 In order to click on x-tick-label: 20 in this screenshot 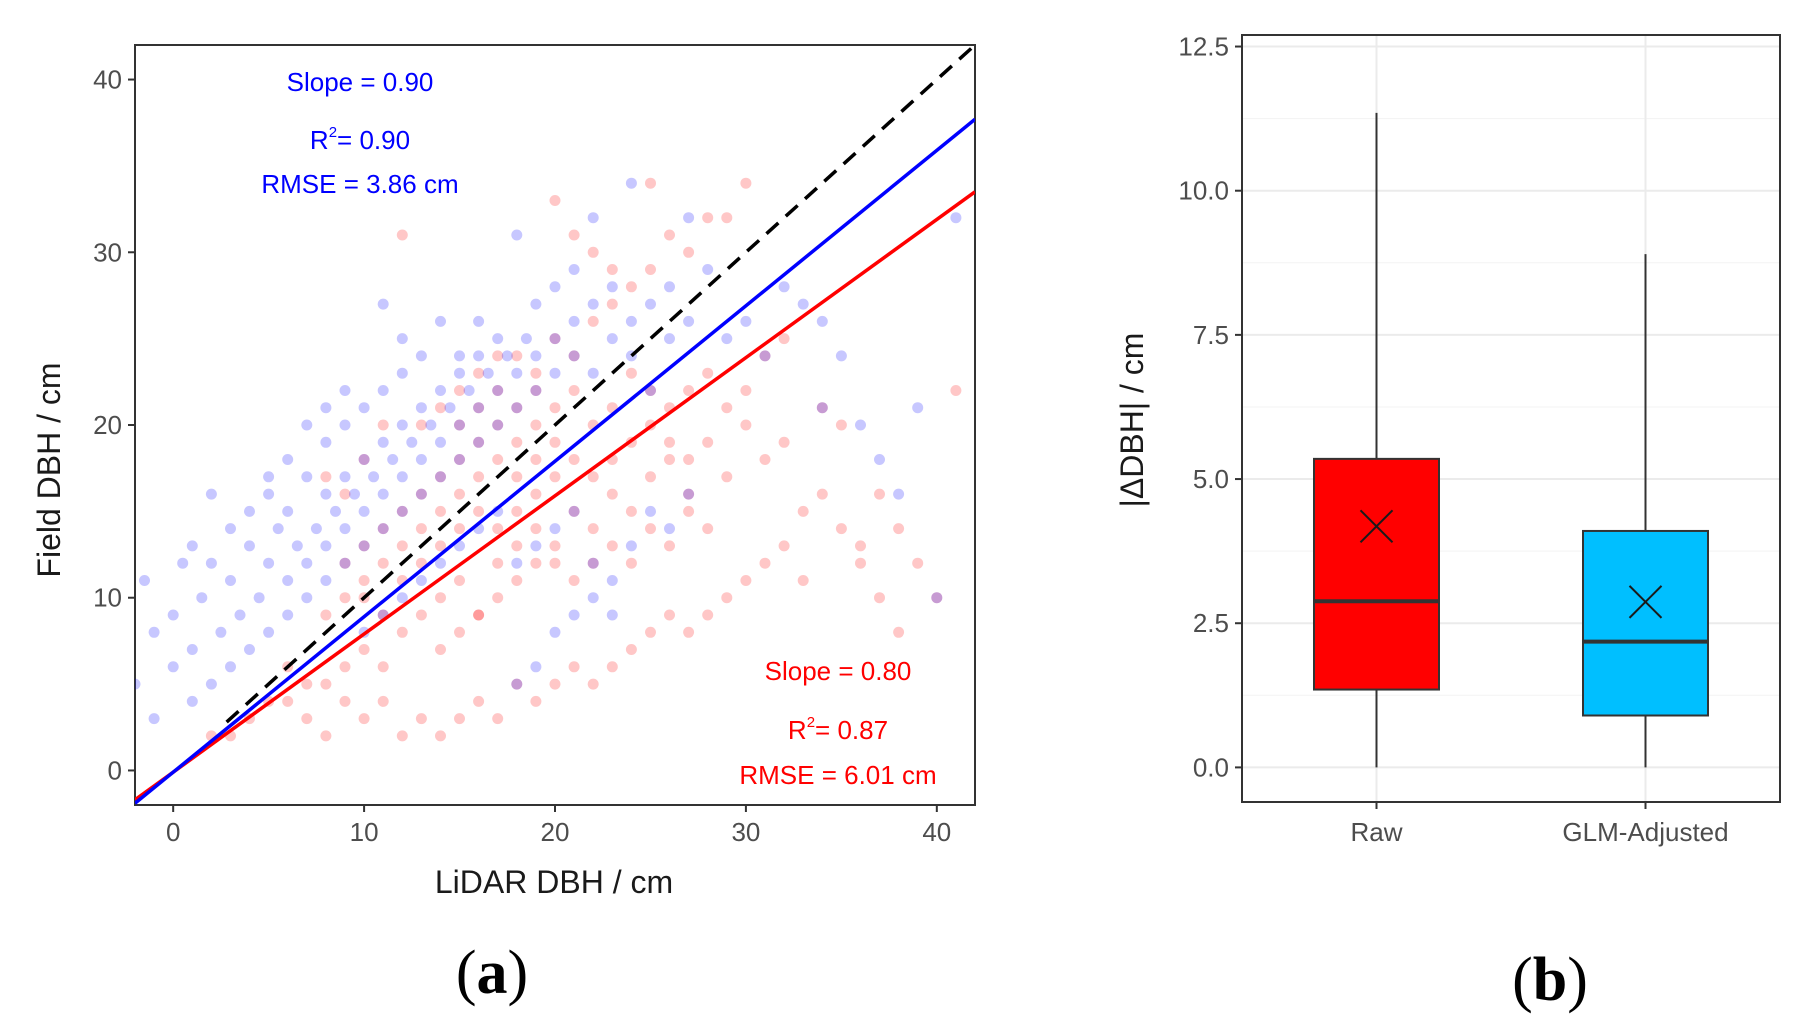, I will do `click(555, 832)`.